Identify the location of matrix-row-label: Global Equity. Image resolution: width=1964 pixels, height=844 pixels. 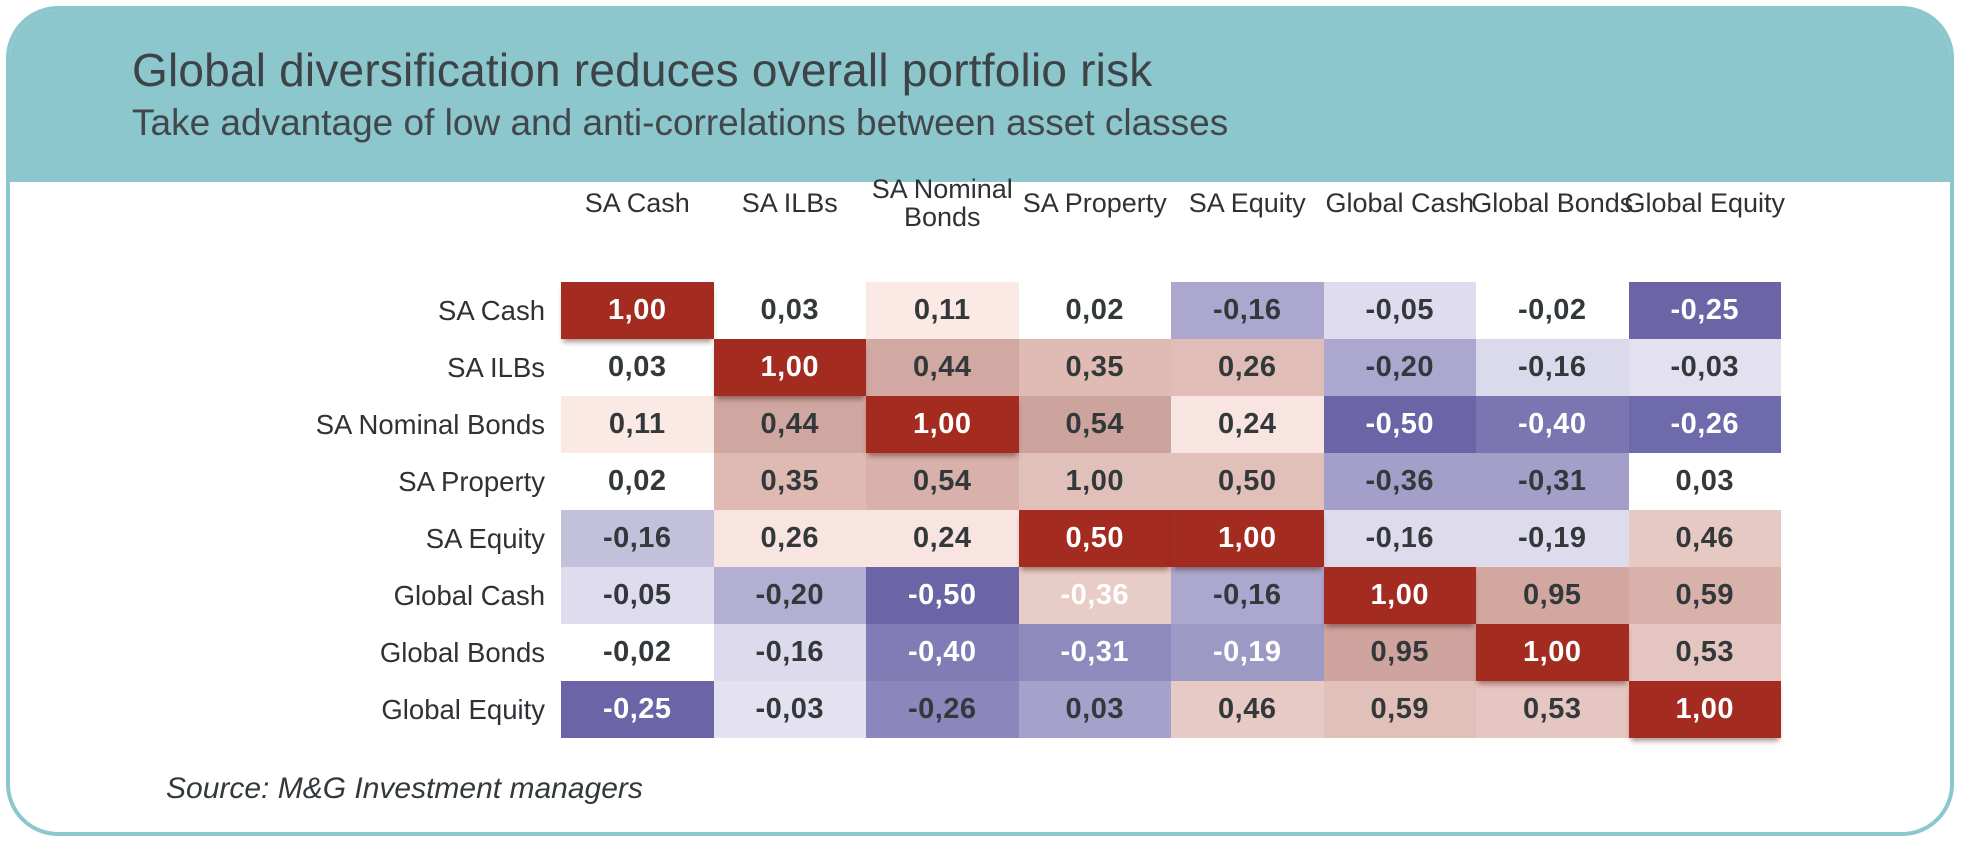
(463, 709).